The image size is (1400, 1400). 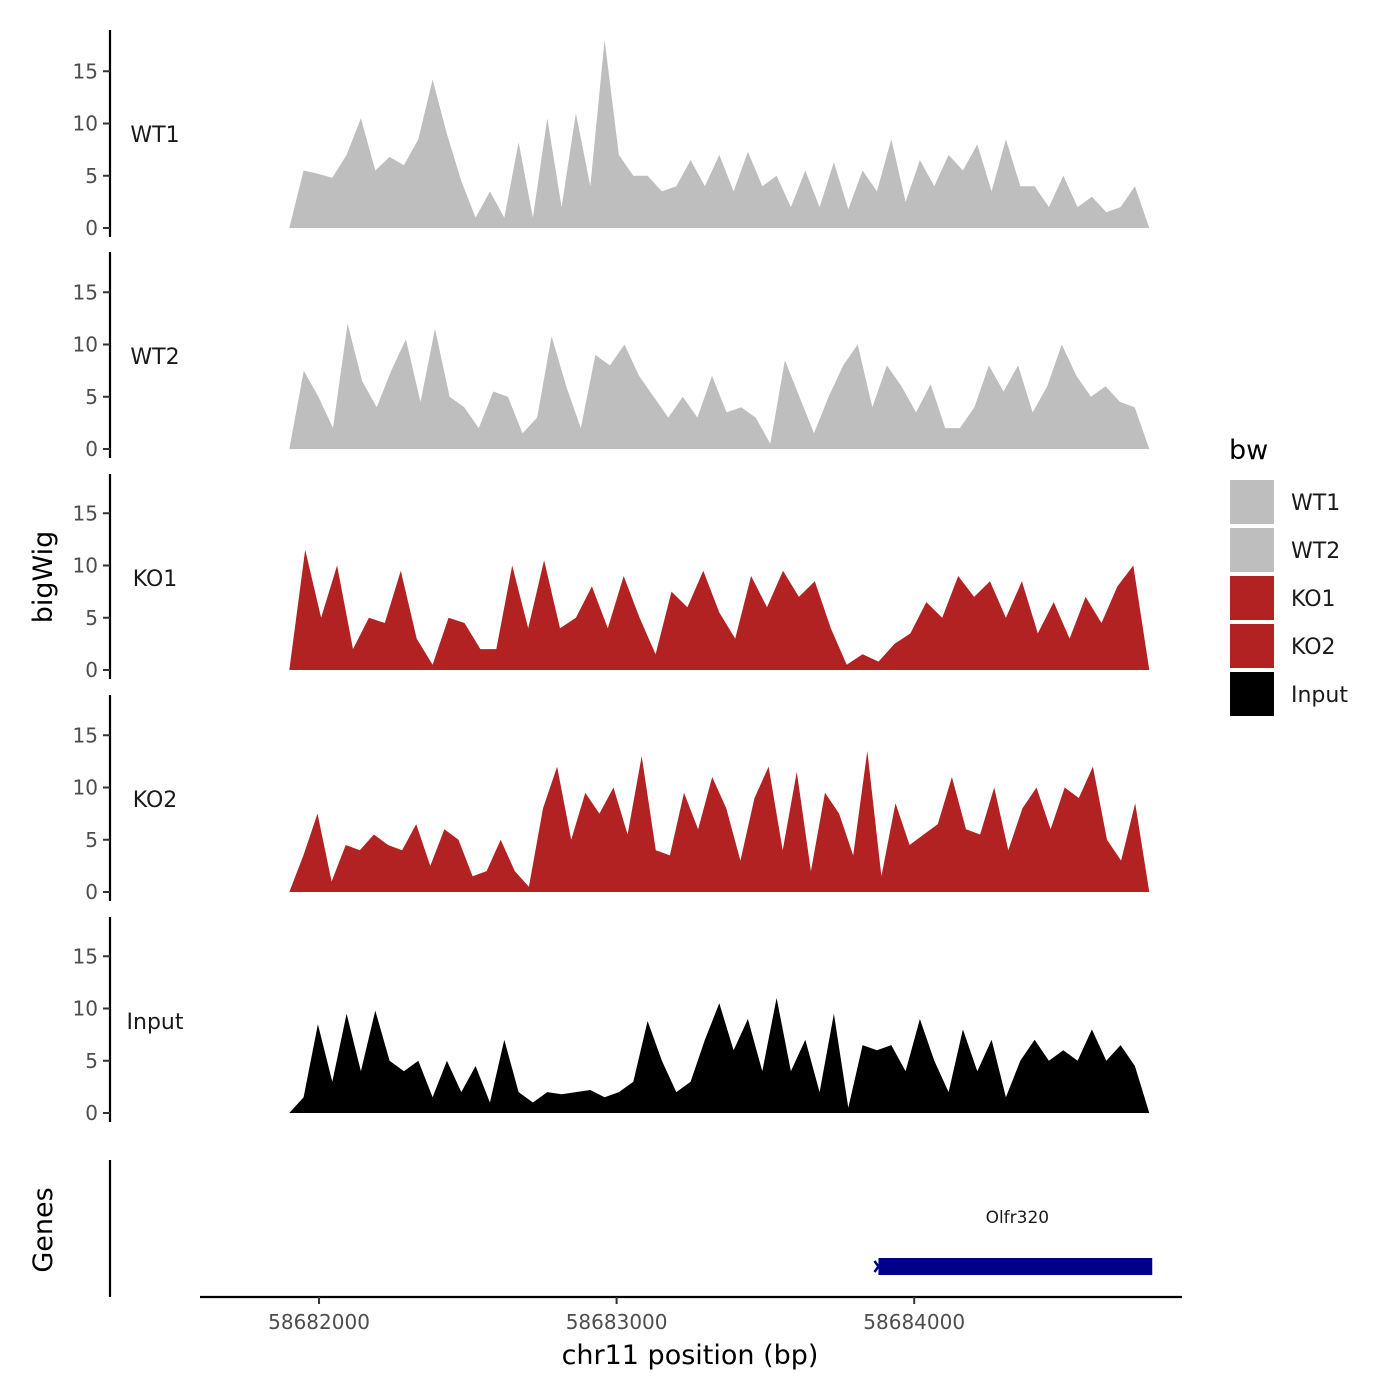 I want to click on legend-label-wt1: WT1, so click(x=1315, y=503).